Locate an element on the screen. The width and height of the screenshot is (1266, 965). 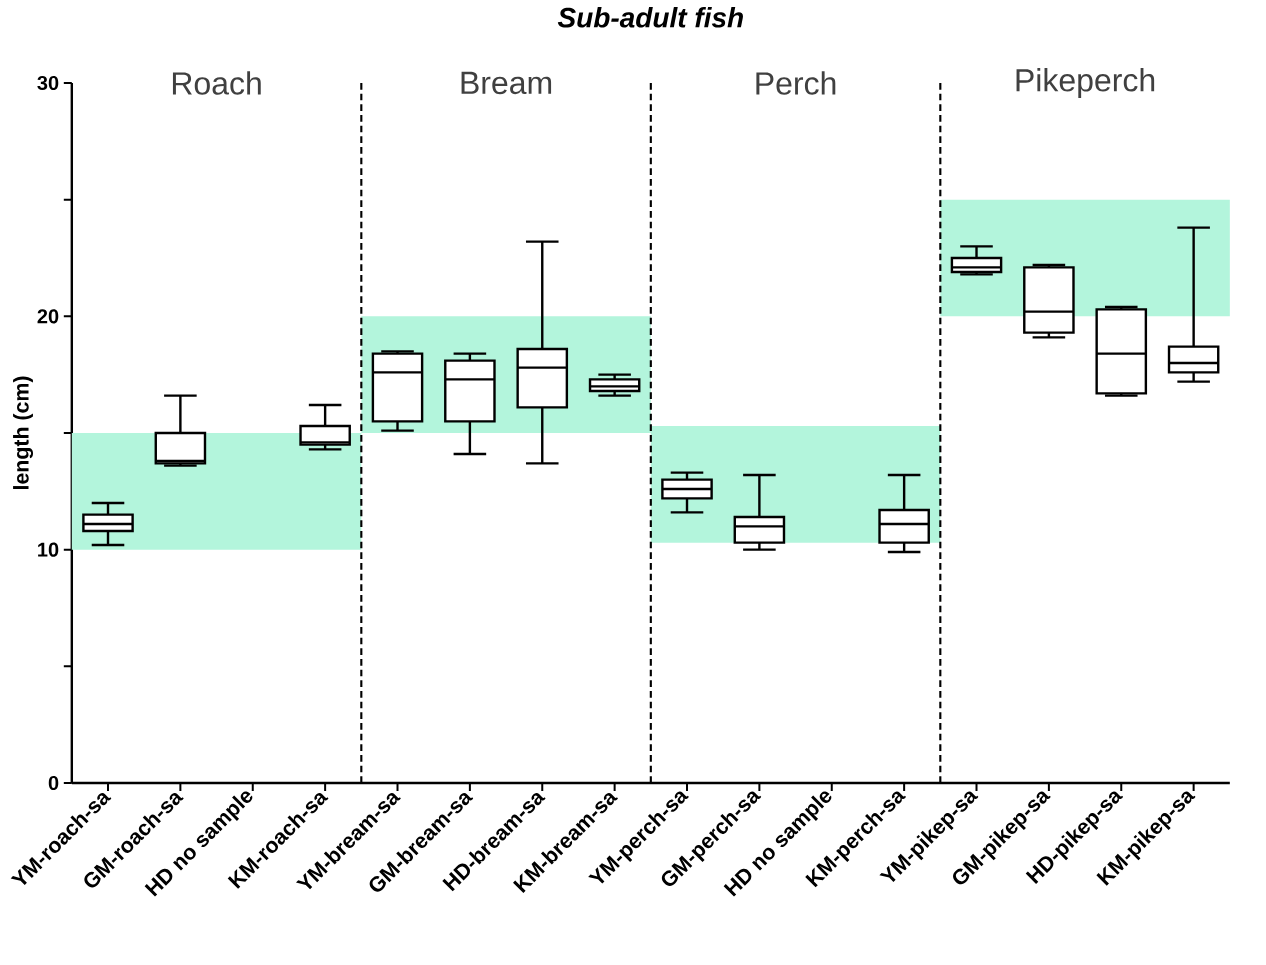
chart-title: Sub-adult fish is located at coordinates (650, 17).